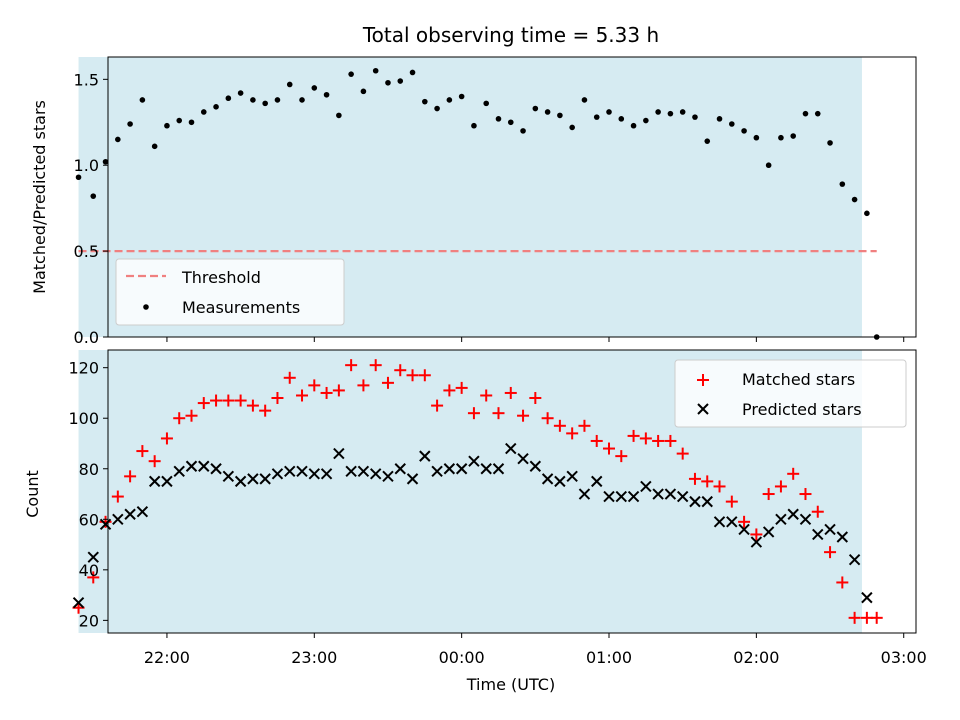 The width and height of the screenshot is (960, 720). Describe the element at coordinates (89, 519) in the screenshot. I see `y-tick-label: 60` at that location.